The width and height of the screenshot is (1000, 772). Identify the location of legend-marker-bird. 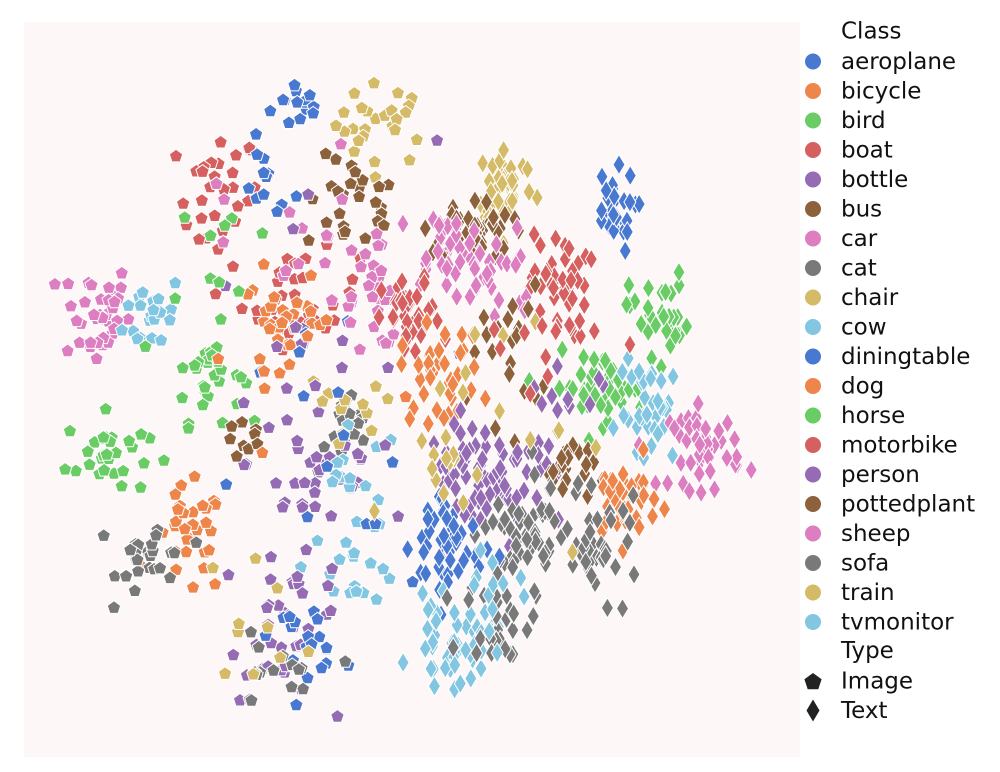
(813, 120).